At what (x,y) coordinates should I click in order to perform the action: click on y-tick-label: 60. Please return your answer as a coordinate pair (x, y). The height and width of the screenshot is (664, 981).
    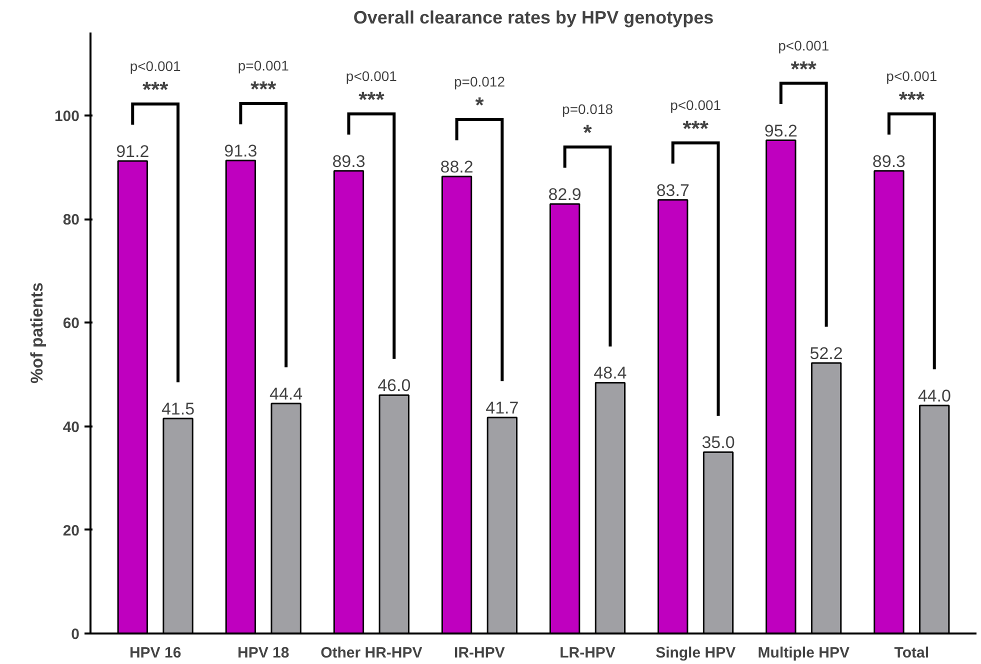
    Looking at the image, I should click on (71, 323).